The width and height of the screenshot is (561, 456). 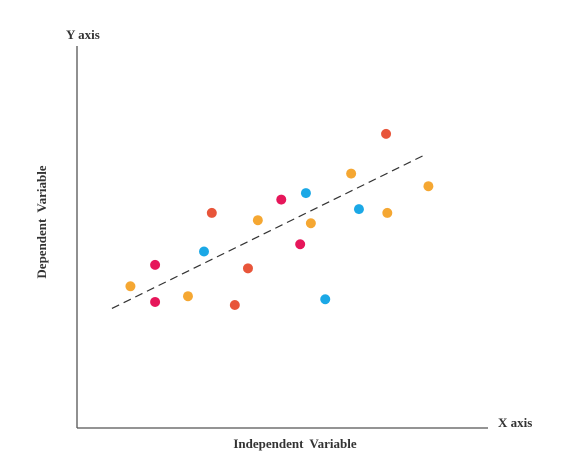 I want to click on y-axis-label: Dependent Variable, so click(x=41, y=221).